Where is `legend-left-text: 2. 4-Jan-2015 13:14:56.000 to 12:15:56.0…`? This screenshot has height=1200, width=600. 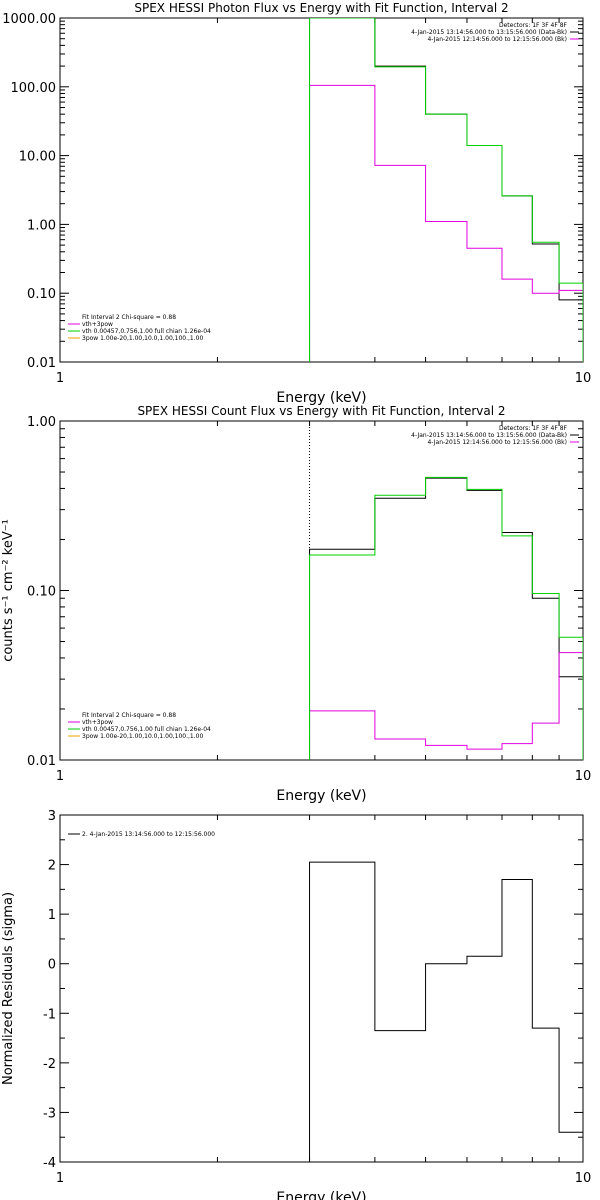 legend-left-text: 2. 4-Jan-2015 13:14:56.000 to 12:15:56.0… is located at coordinates (148, 834).